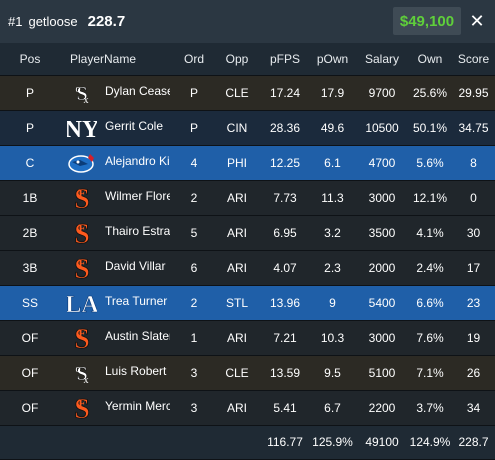 Image resolution: width=495 pixels, height=460 pixels. I want to click on projected-fps: 4.07, so click(285, 267).